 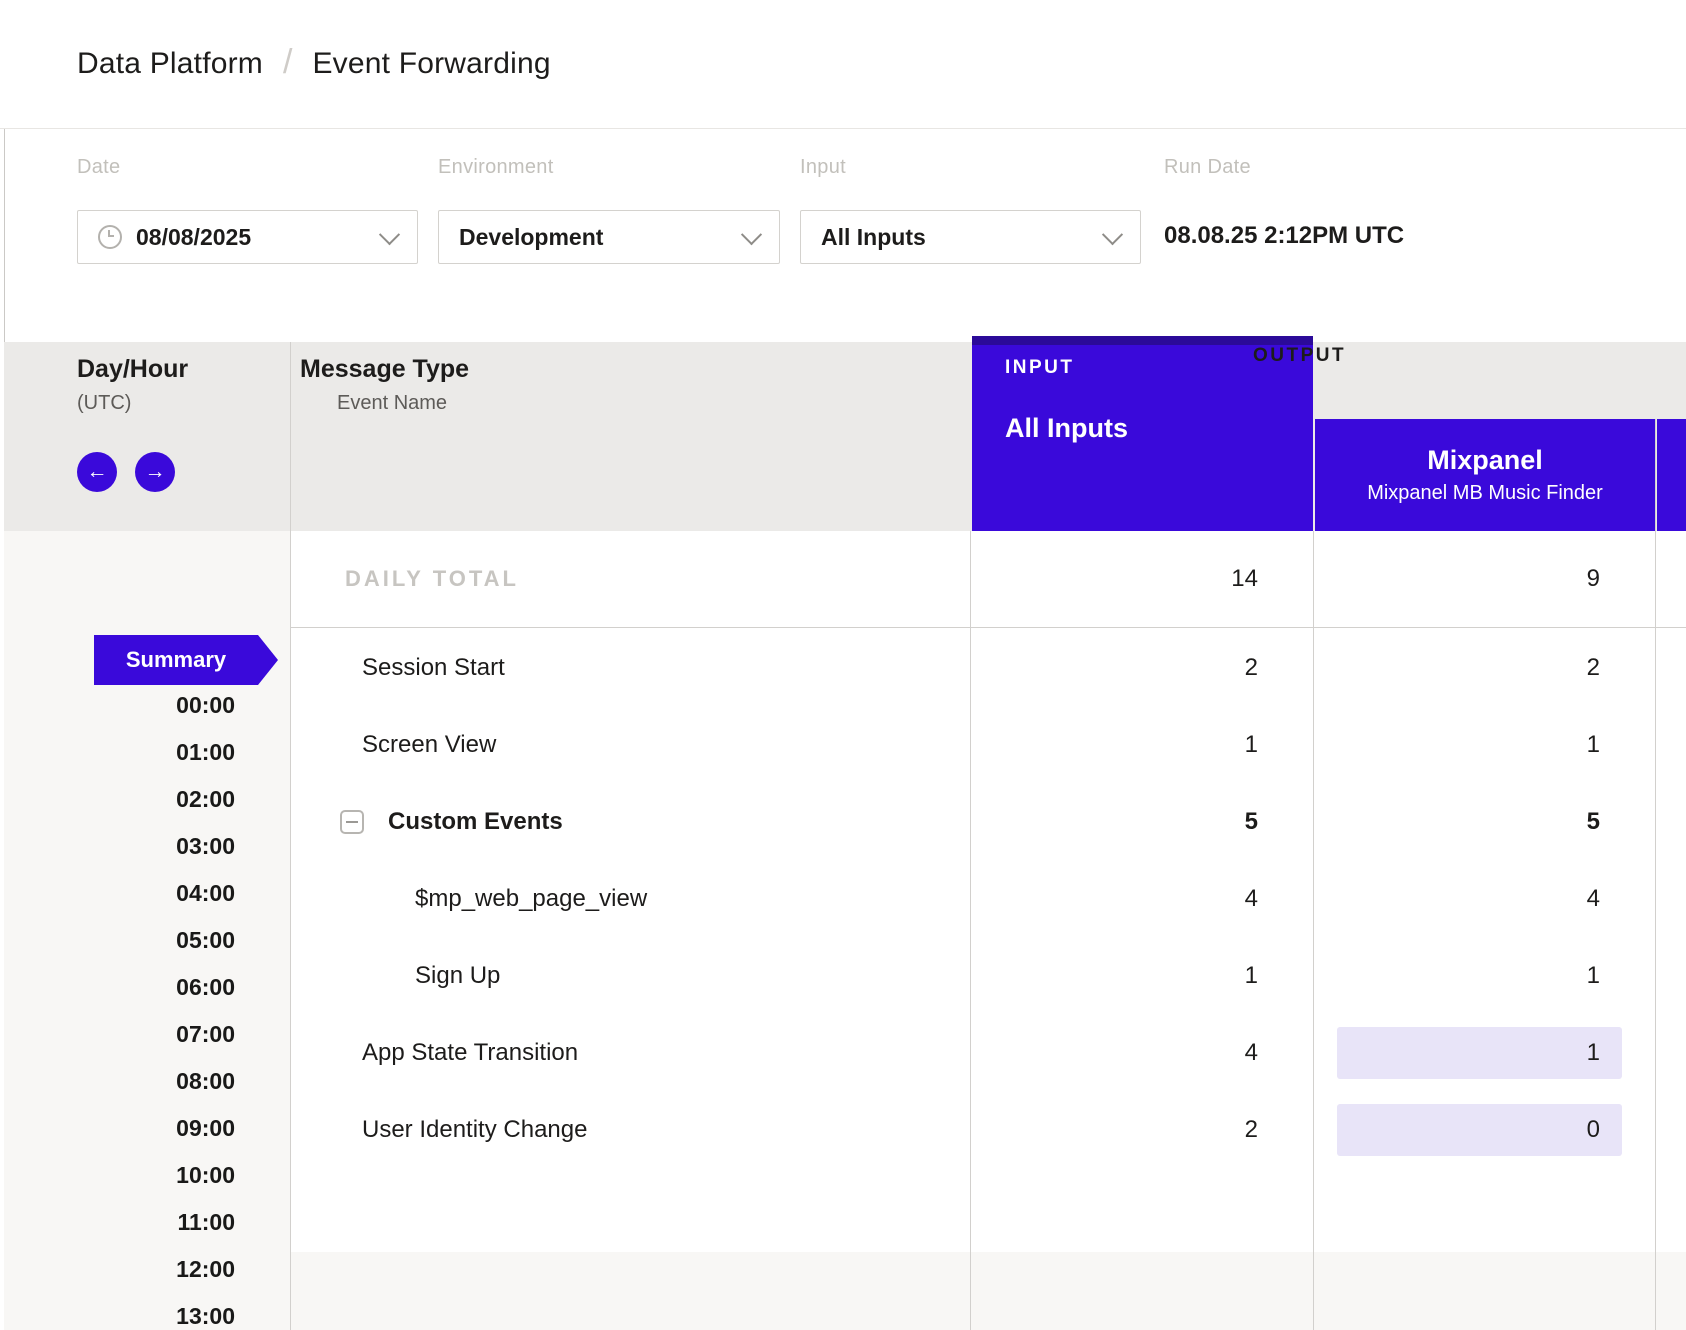 I want to click on breadcrumb-section: Data Platform, so click(x=170, y=63).